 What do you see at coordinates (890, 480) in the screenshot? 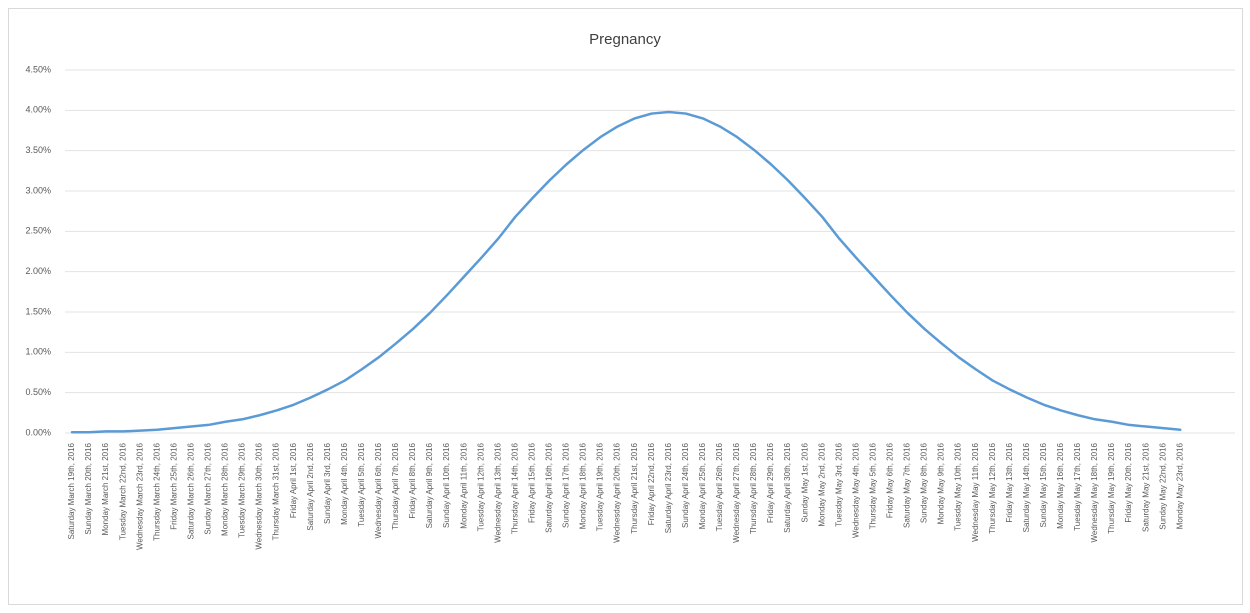
I see `x-tick-label: Friday May 6th, 2016` at bounding box center [890, 480].